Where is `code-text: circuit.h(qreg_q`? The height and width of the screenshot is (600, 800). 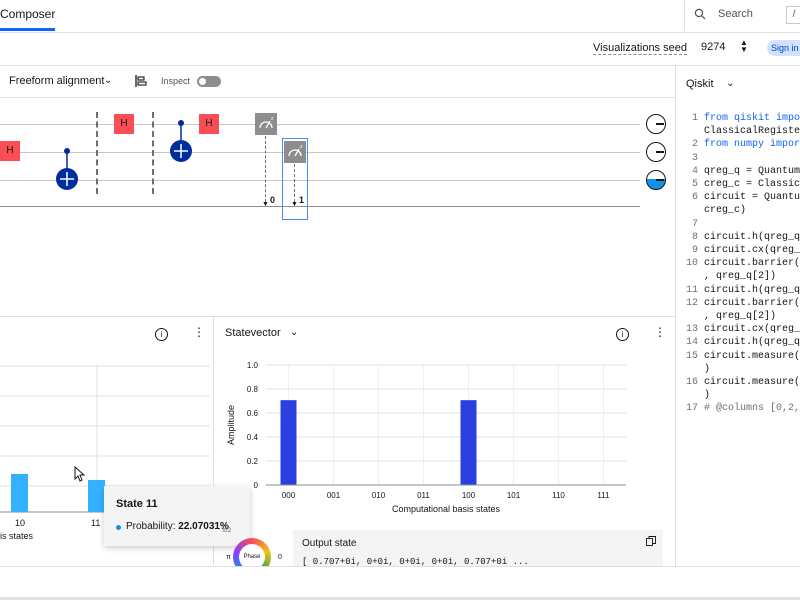 code-text: circuit.h(qreg_q is located at coordinates (752, 343).